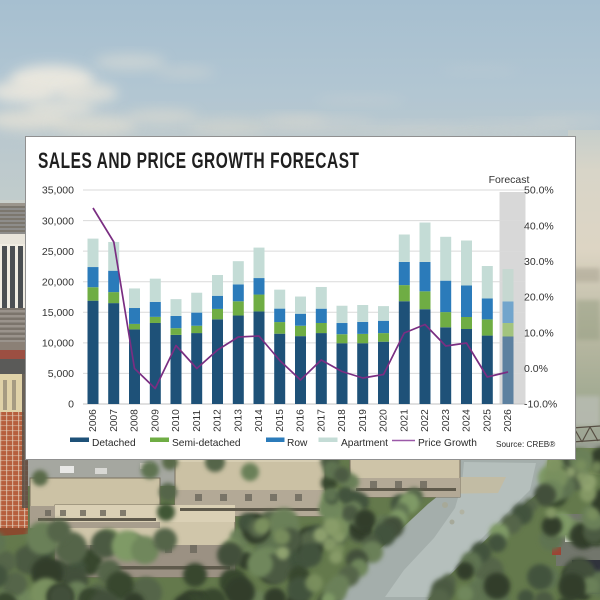  Describe the element at coordinates (508, 420) in the screenshot. I see `svg-text: 2026` at that location.